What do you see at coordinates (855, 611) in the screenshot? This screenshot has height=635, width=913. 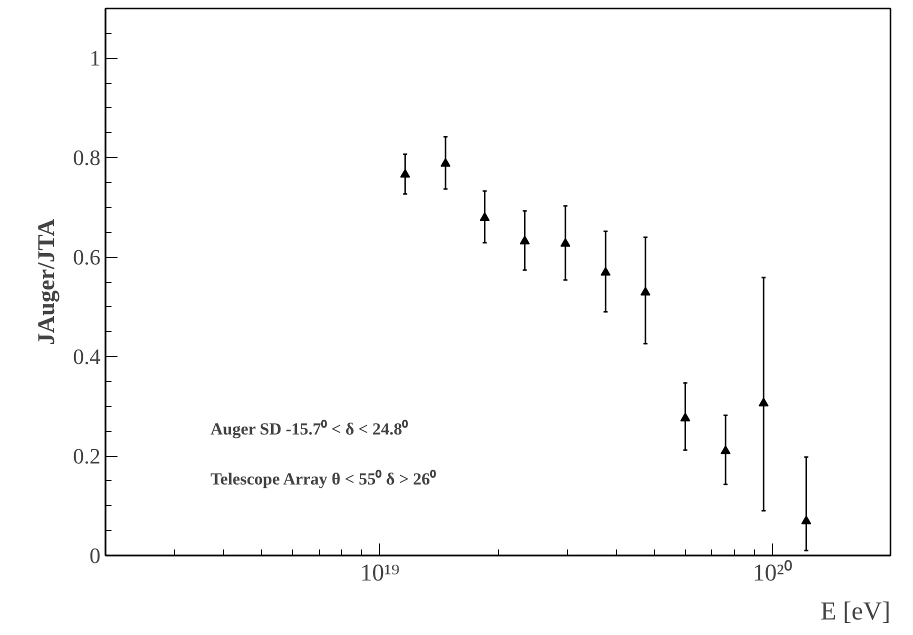 I see `x-axis-title: E [eV]` at bounding box center [855, 611].